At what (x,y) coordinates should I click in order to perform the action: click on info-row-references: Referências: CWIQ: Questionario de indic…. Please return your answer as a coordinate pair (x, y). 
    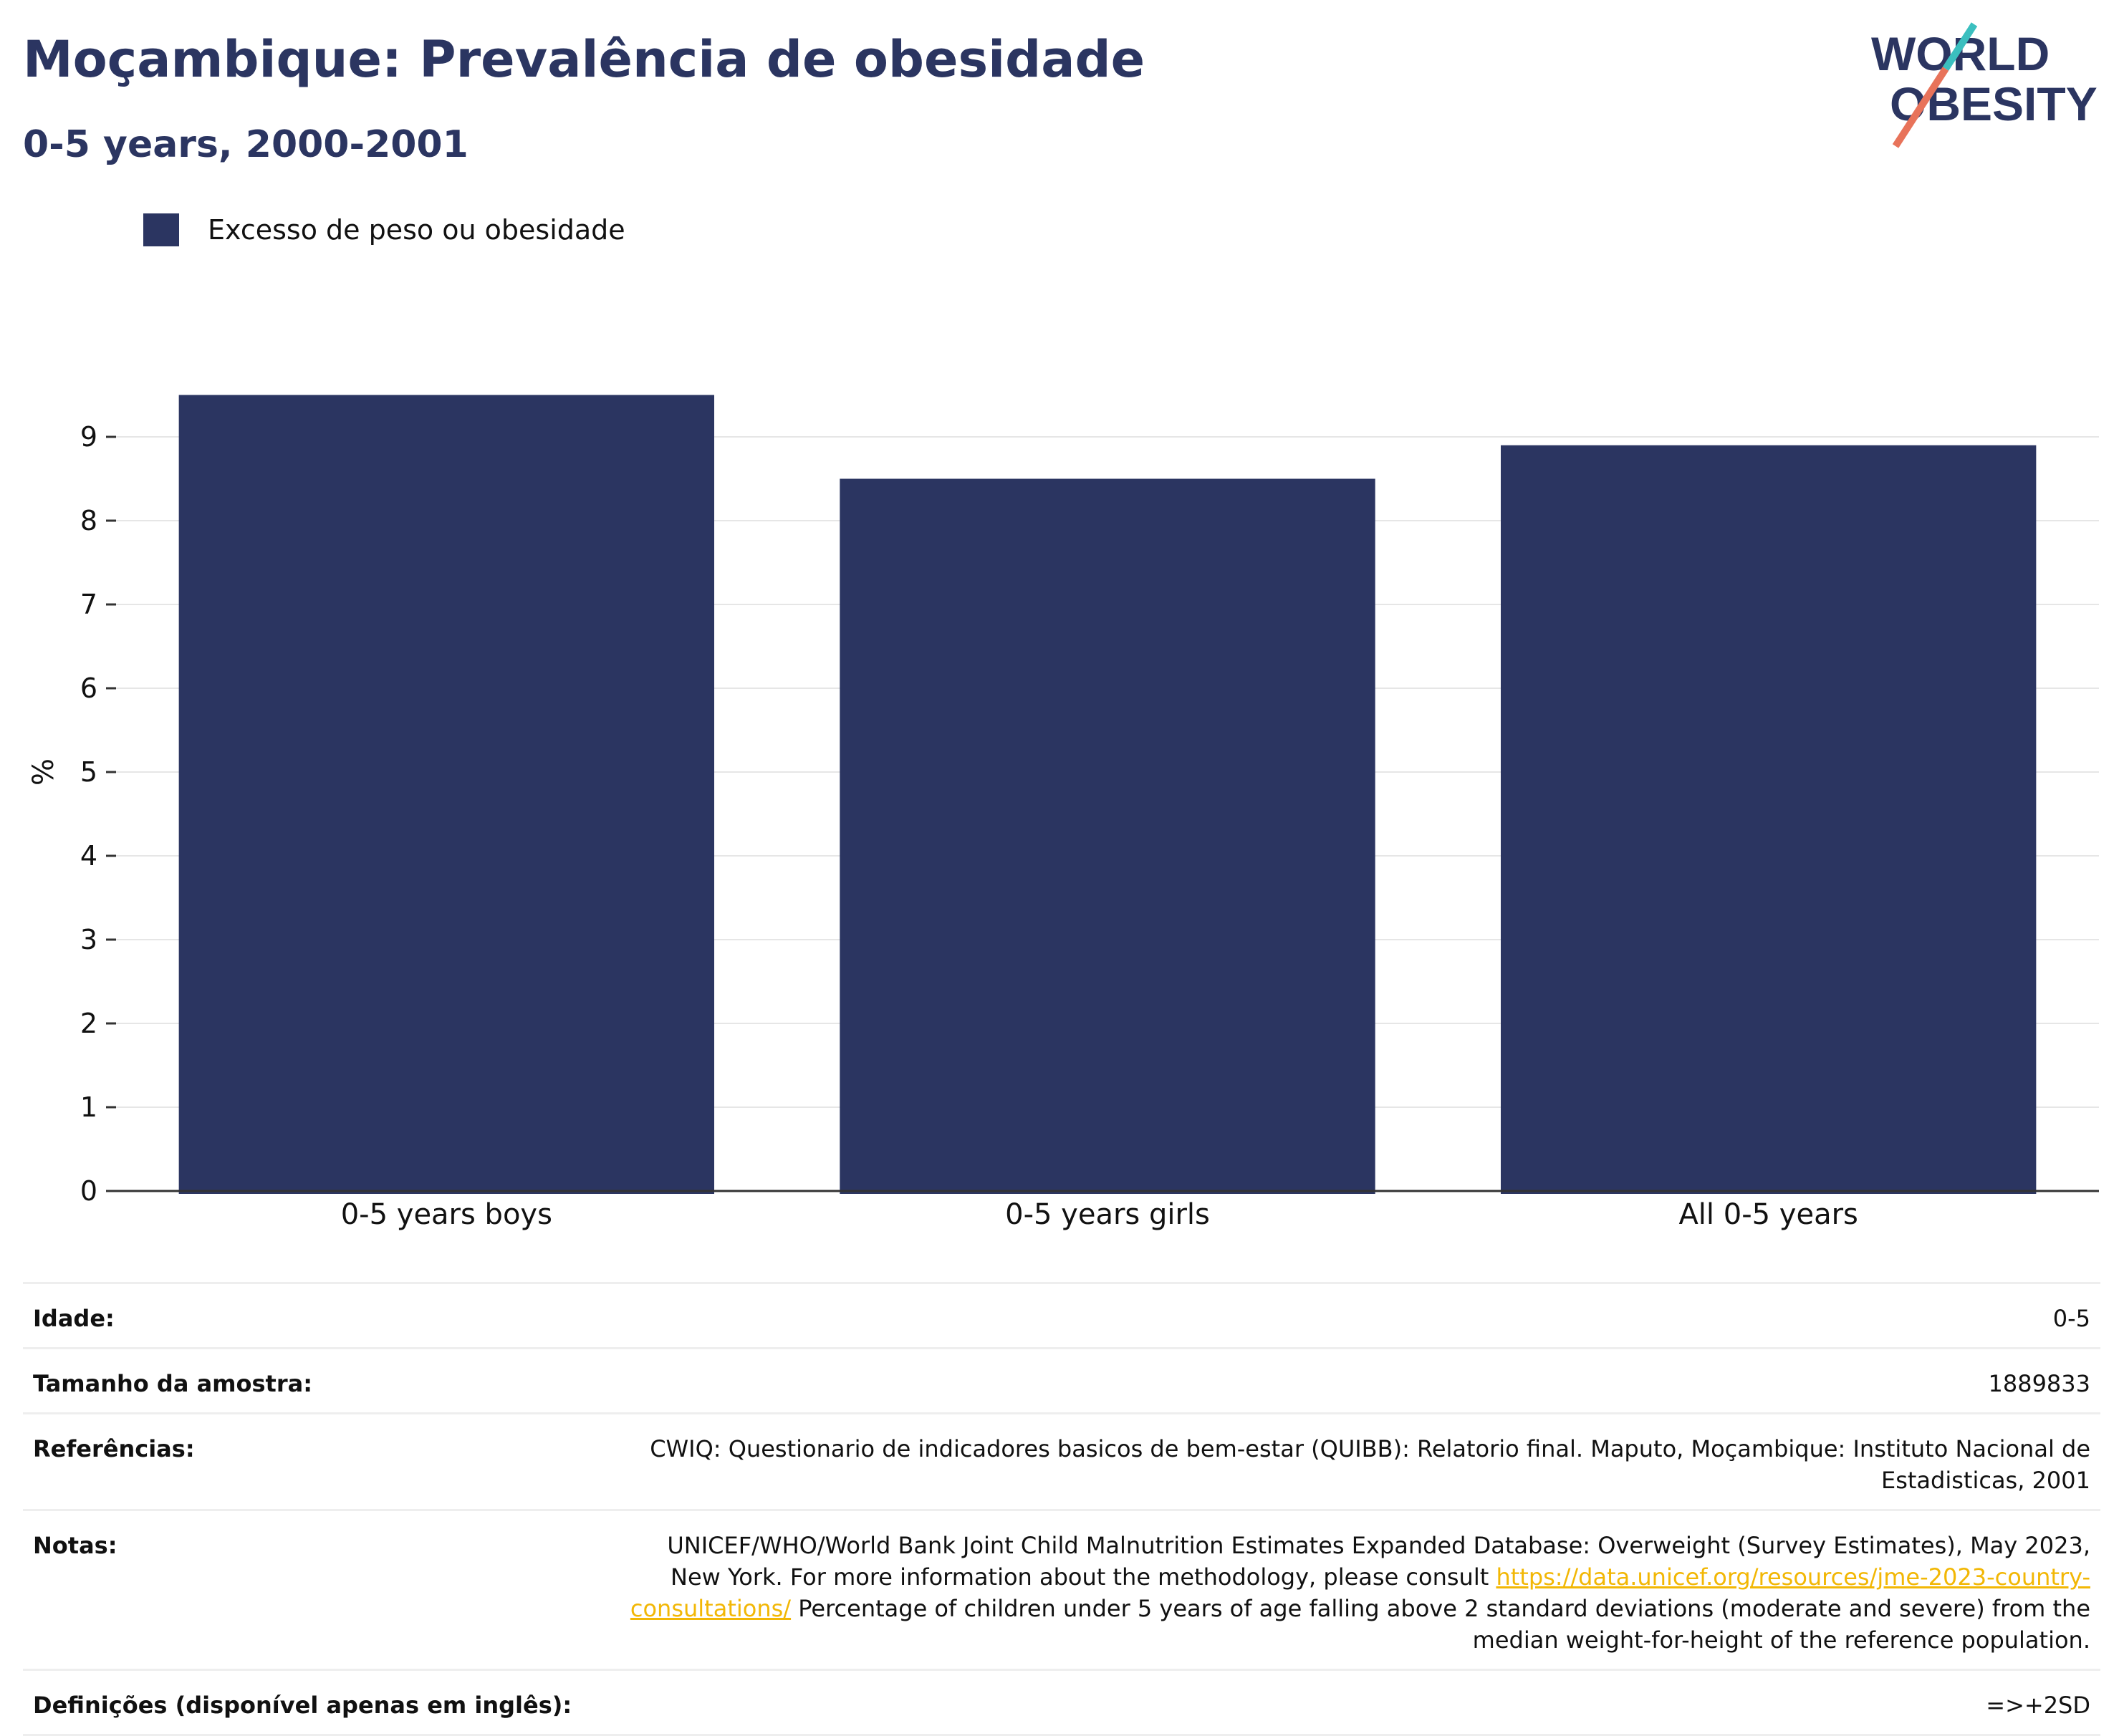
    Looking at the image, I should click on (1061, 1460).